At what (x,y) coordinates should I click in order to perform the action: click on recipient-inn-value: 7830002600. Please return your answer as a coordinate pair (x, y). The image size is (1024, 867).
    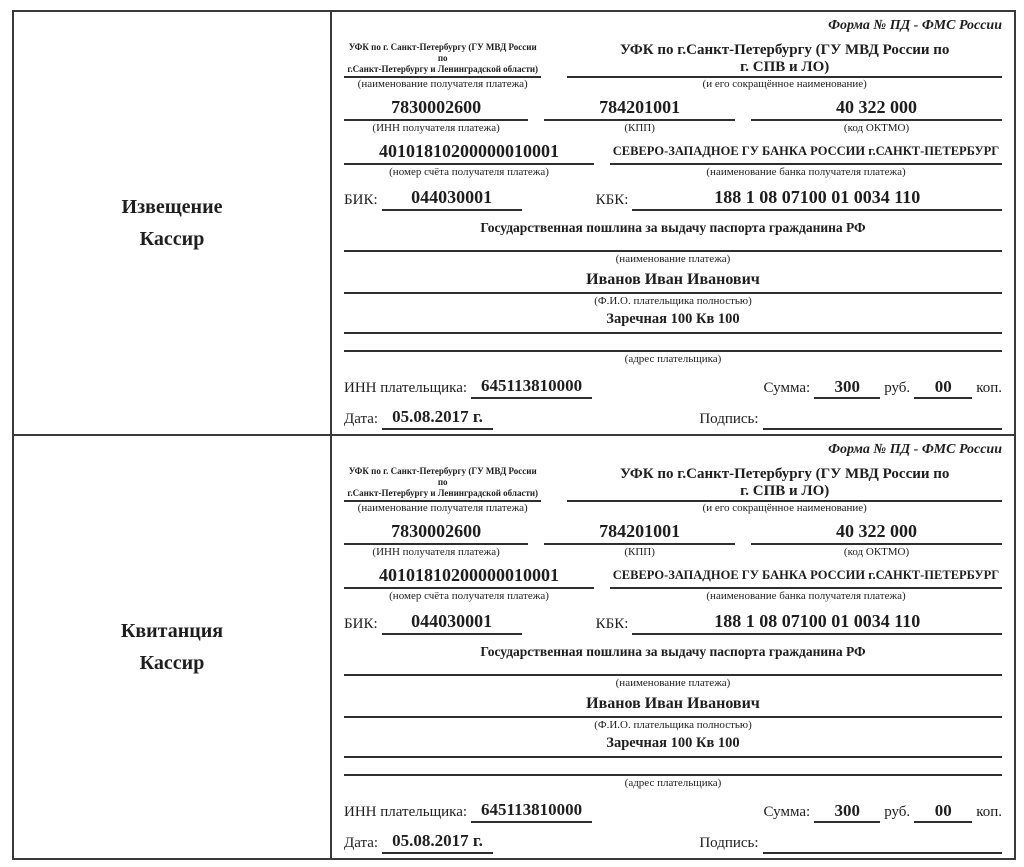
    Looking at the image, I should click on (436, 533).